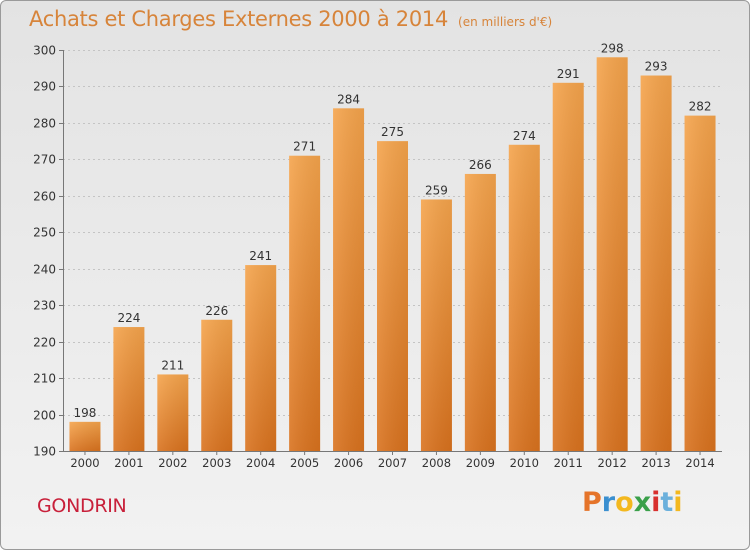 This screenshot has width=750, height=550. I want to click on x-tick-label: 2012, so click(612, 463).